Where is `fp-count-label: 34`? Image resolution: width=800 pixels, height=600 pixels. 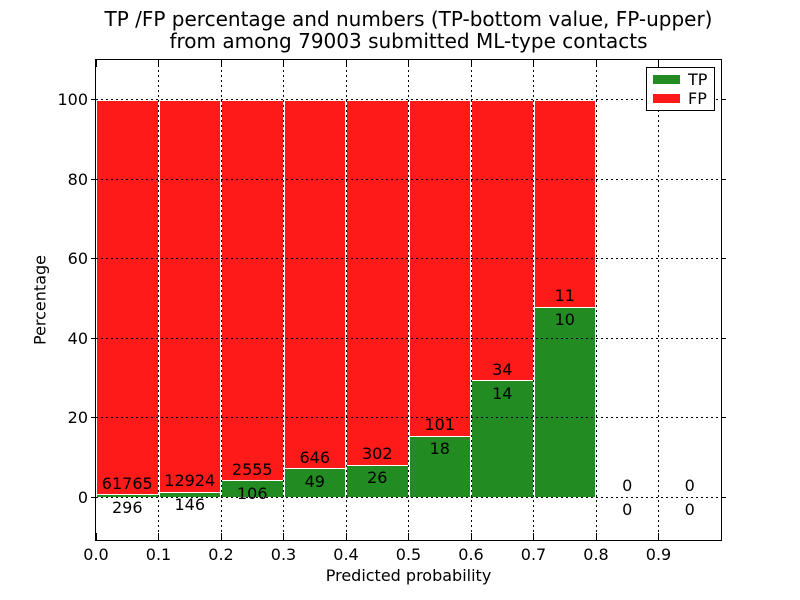
fp-count-label: 34 is located at coordinates (502, 369).